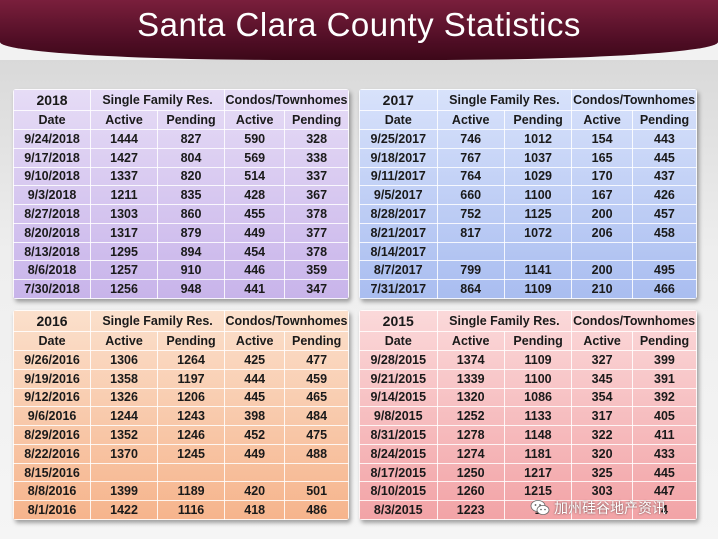 The width and height of the screenshot is (718, 539). Describe the element at coordinates (470, 157) in the screenshot. I see `sfr-active-cell: 767` at that location.